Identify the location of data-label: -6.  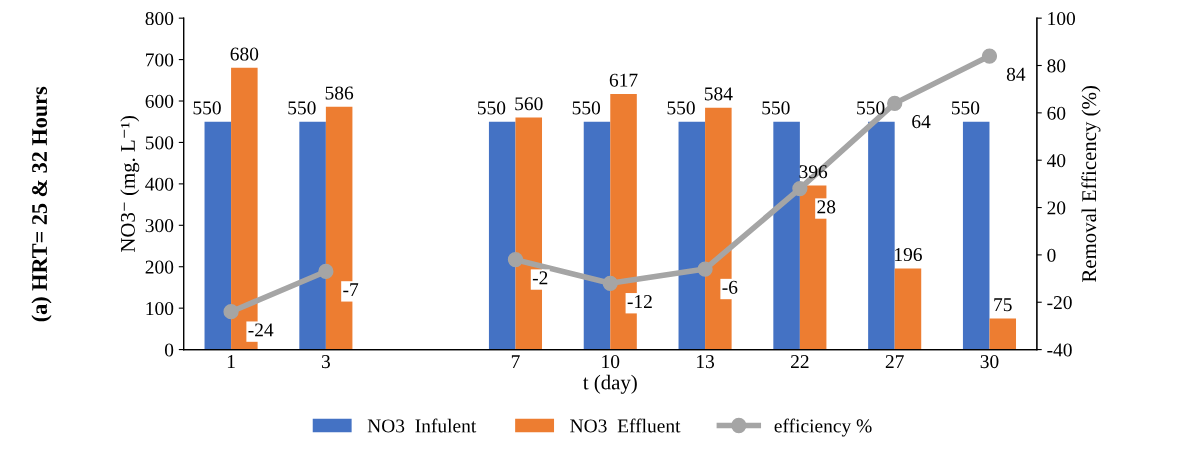
(730, 287).